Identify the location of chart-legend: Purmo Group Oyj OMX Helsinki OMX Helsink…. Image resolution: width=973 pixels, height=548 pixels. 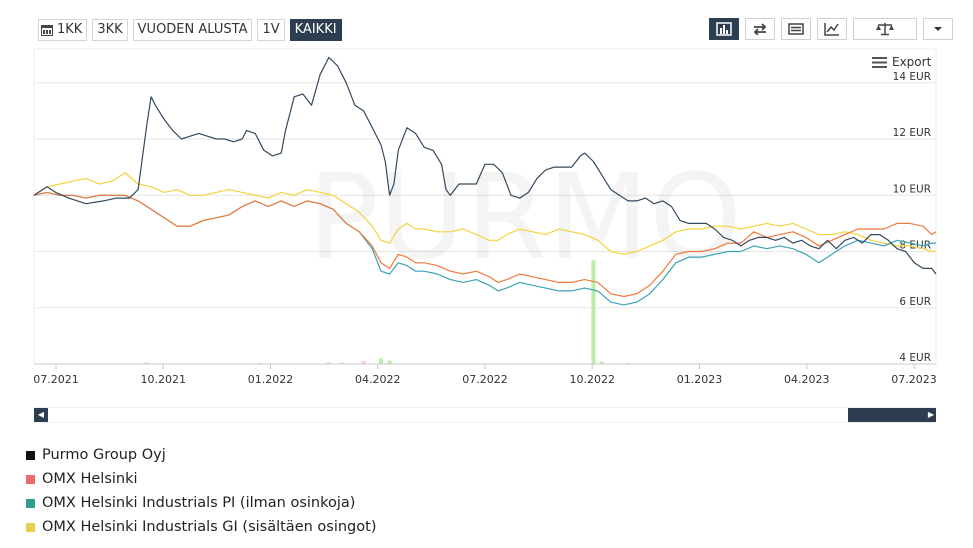
(201, 491).